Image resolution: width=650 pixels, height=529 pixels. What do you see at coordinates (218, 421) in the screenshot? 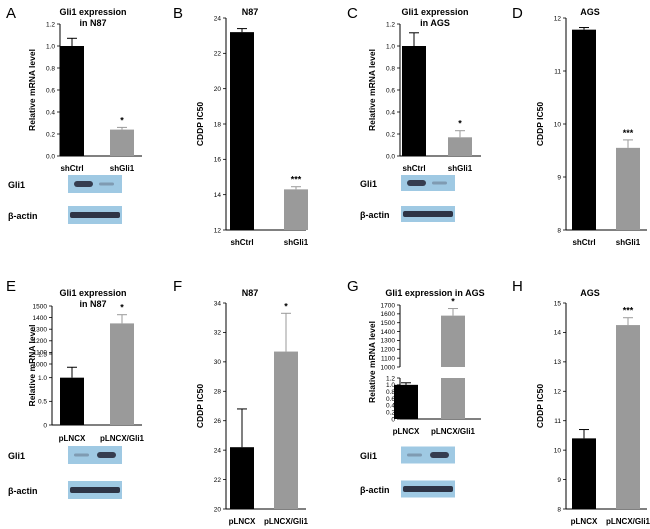
I see `y-tick-label: 26` at bounding box center [218, 421].